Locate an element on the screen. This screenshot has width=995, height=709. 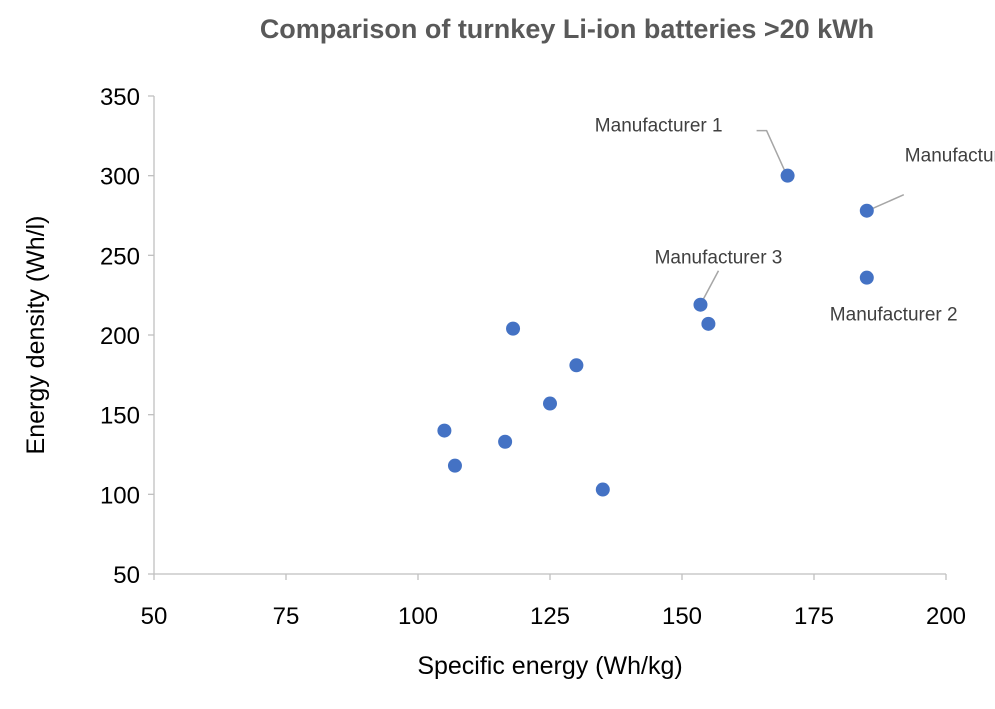
x-tick-label: 50 is located at coordinates (154, 616).